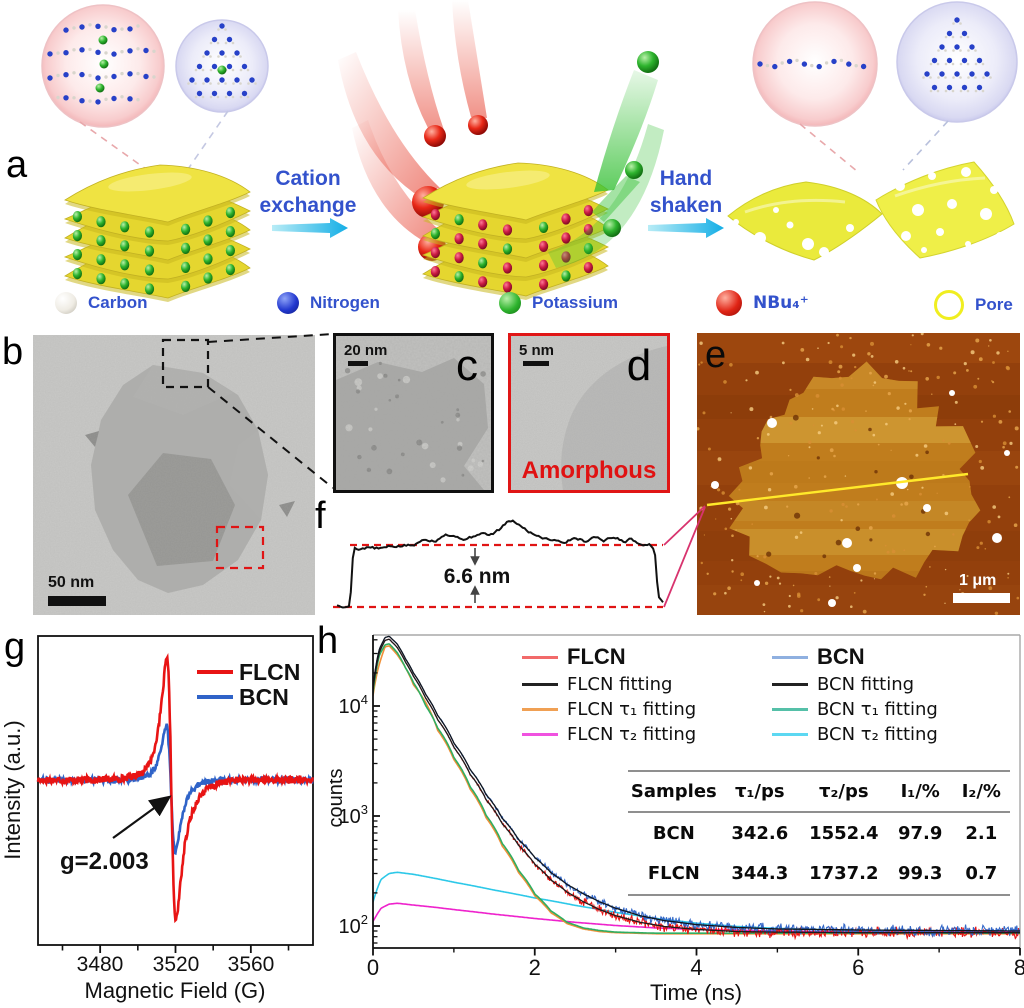  Describe the element at coordinates (467, 365) in the screenshot. I see `panel-label-c: c` at that location.